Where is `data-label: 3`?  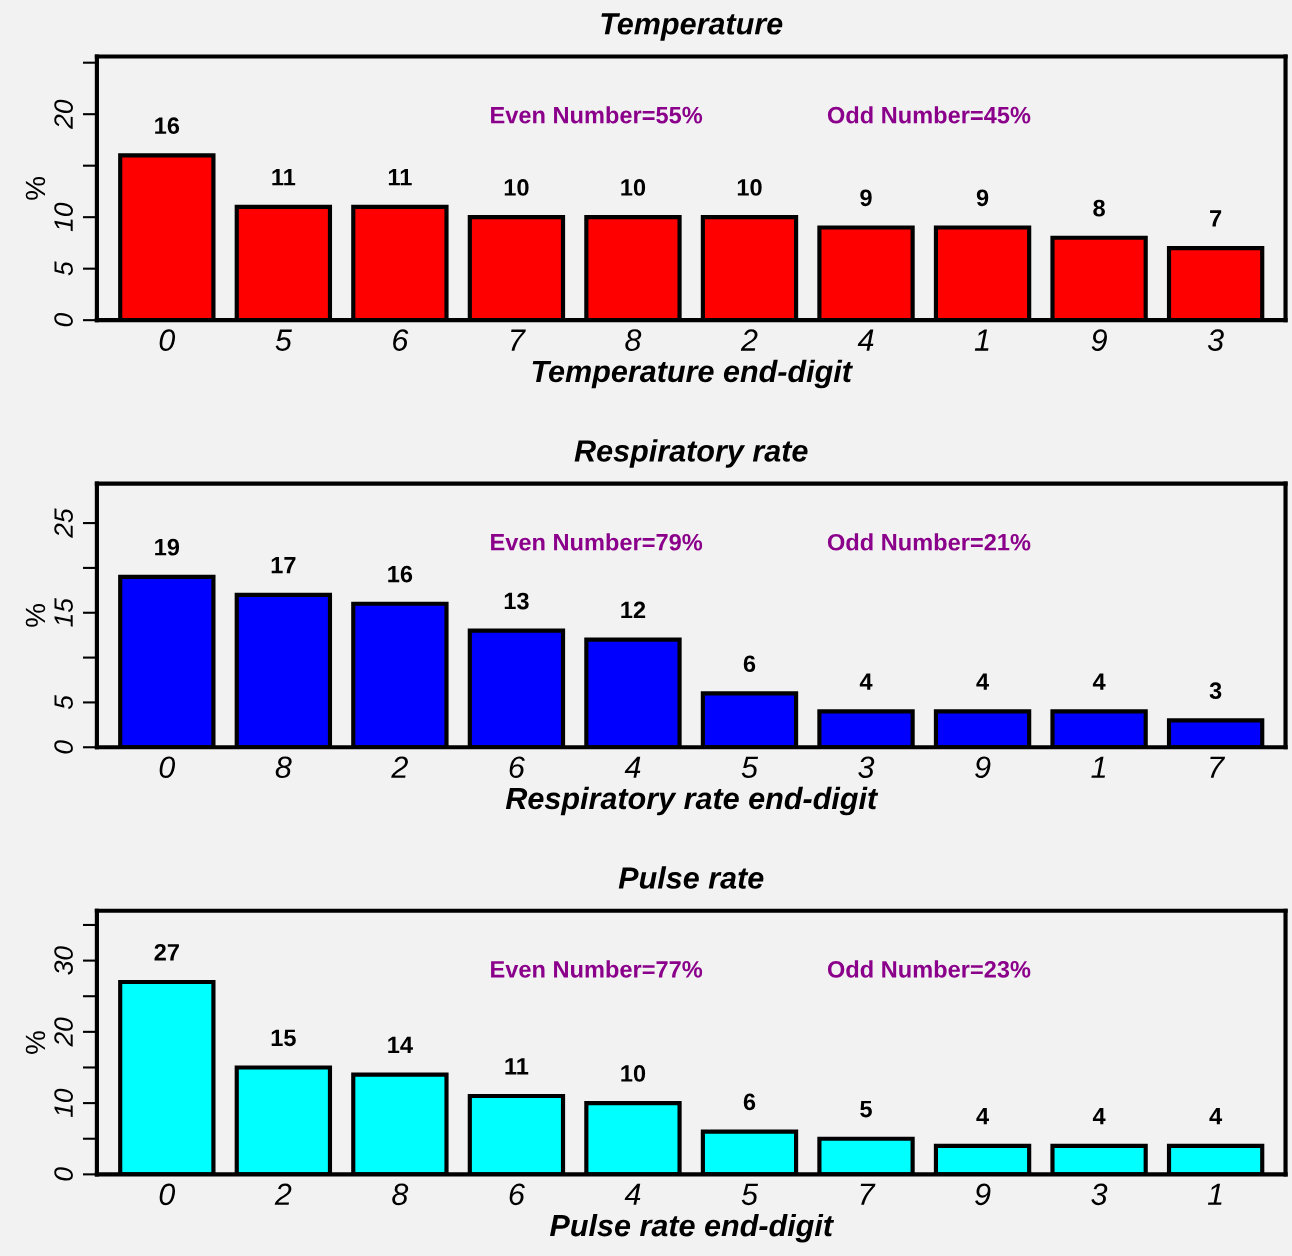 data-label: 3 is located at coordinates (1215, 691).